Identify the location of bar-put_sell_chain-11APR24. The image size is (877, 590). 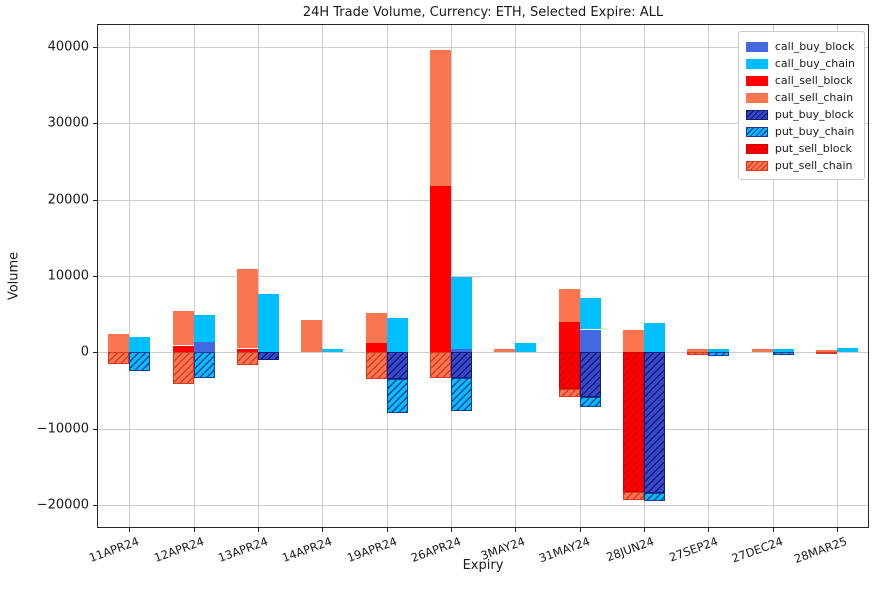
(119, 358).